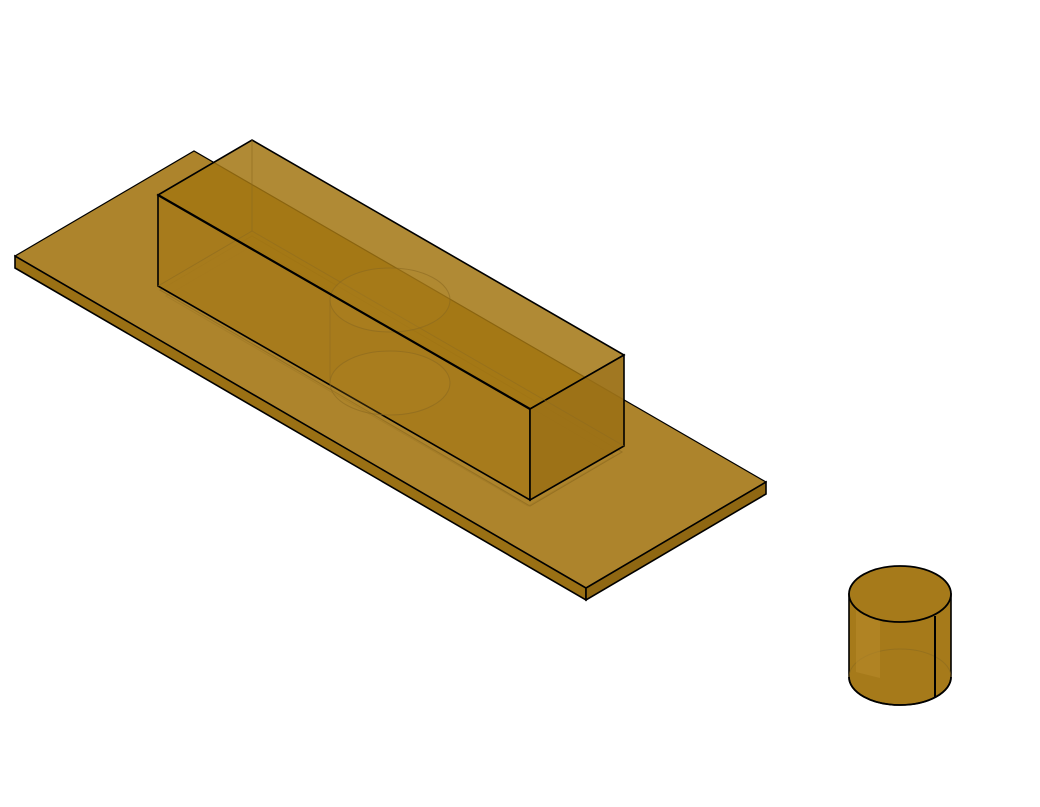 This screenshot has height=807, width=1040. I want to click on ghost-cylinder-bottom, so click(390, 383).